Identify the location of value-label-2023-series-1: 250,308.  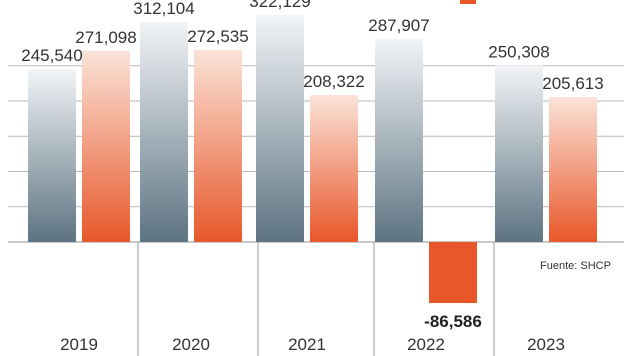
(518, 52).